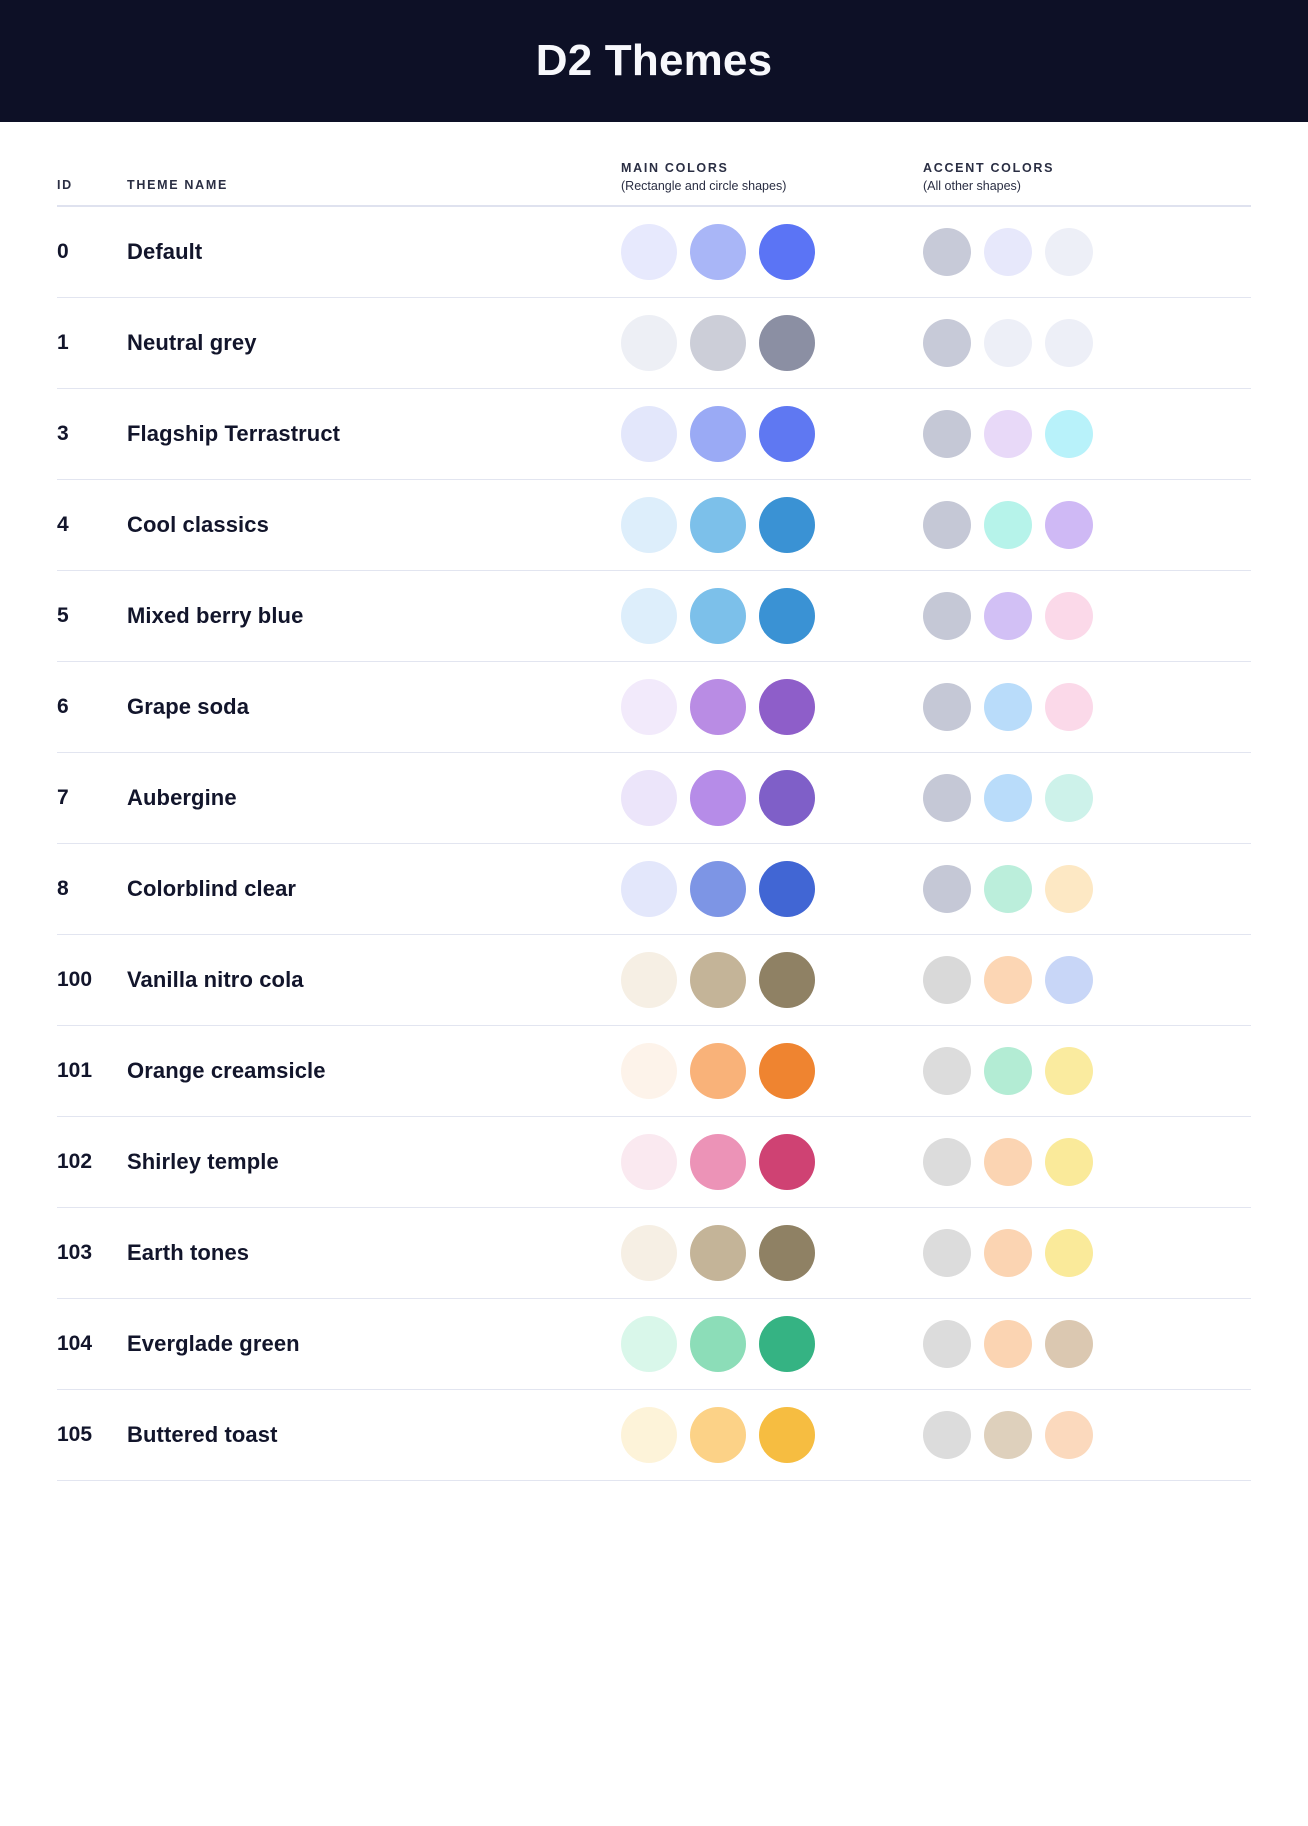 The height and width of the screenshot is (1826, 1308). What do you see at coordinates (75, 1252) in the screenshot?
I see `theme-id: 103` at bounding box center [75, 1252].